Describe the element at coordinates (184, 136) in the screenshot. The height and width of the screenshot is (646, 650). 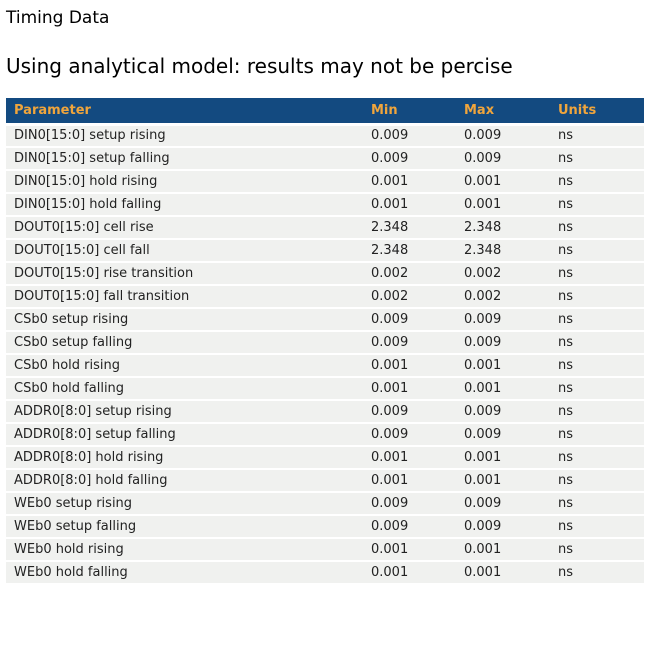
I see `cell-parameter: DIN0[15:0] setup rising` at that location.